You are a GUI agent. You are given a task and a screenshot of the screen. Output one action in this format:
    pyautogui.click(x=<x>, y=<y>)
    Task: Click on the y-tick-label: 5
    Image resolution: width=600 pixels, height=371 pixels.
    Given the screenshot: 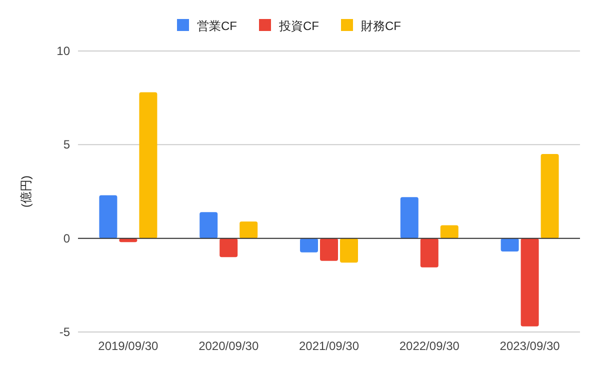 What is the action you would take?
    pyautogui.click(x=66, y=145)
    